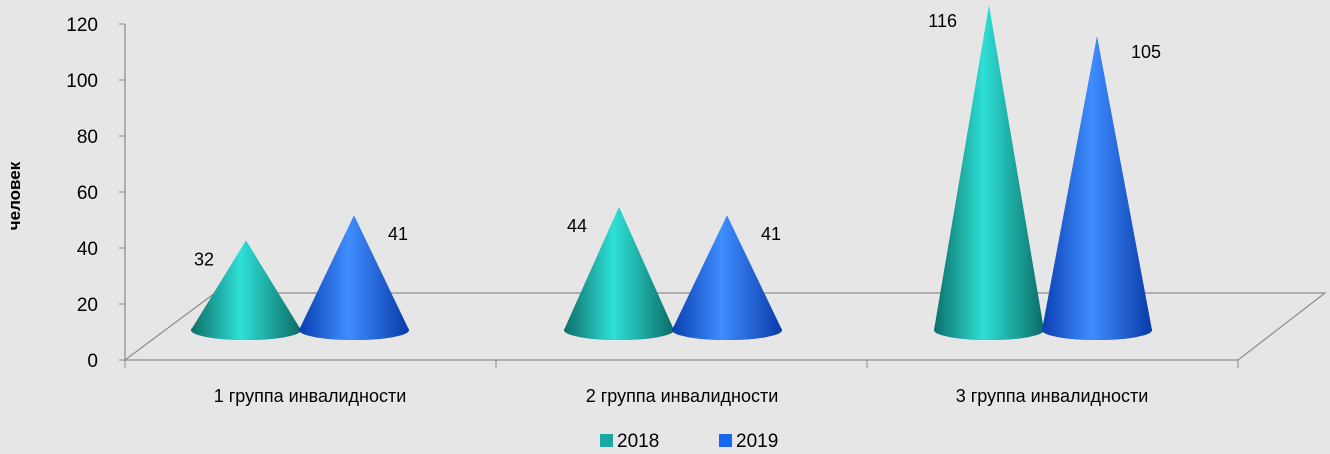 The width and height of the screenshot is (1330, 454). Describe the element at coordinates (942, 21) in the screenshot. I see `value-label: 116` at that location.